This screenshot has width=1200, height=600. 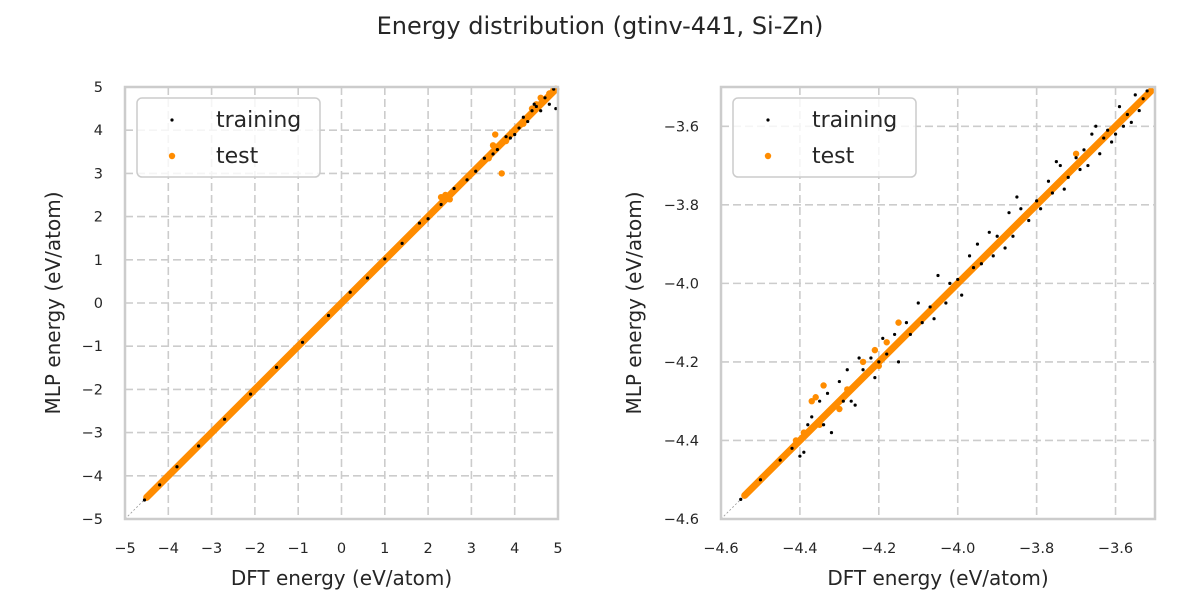 I want to click on x-tick-label: −4.2, so click(x=878, y=549).